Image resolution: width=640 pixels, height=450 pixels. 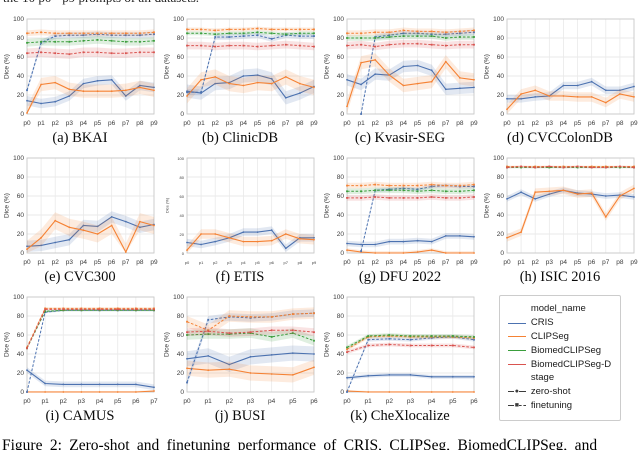 What do you see at coordinates (400, 349) in the screenshot?
I see `chart-chexlocalize: 0 20 40 60 80 100 p0 p1 p2 p3 p4 p5 p6 Dice (%)` at bounding box center [400, 349].